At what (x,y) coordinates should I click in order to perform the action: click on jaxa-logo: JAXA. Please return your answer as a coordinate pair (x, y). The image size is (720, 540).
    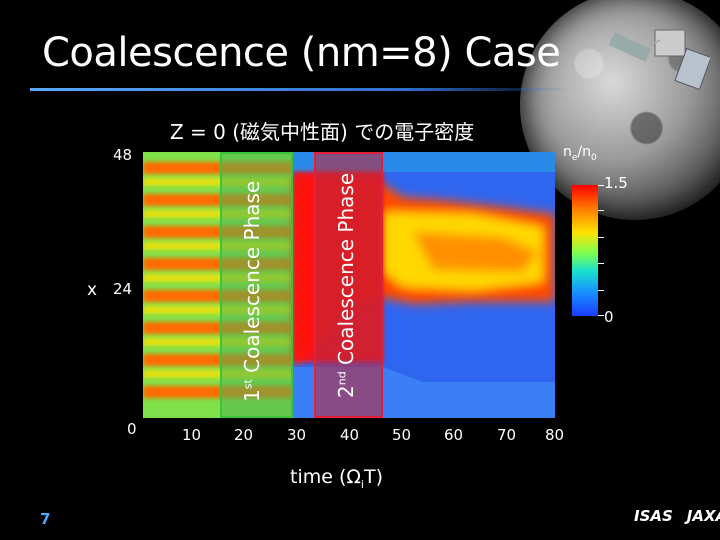
    Looking at the image, I should click on (703, 516).